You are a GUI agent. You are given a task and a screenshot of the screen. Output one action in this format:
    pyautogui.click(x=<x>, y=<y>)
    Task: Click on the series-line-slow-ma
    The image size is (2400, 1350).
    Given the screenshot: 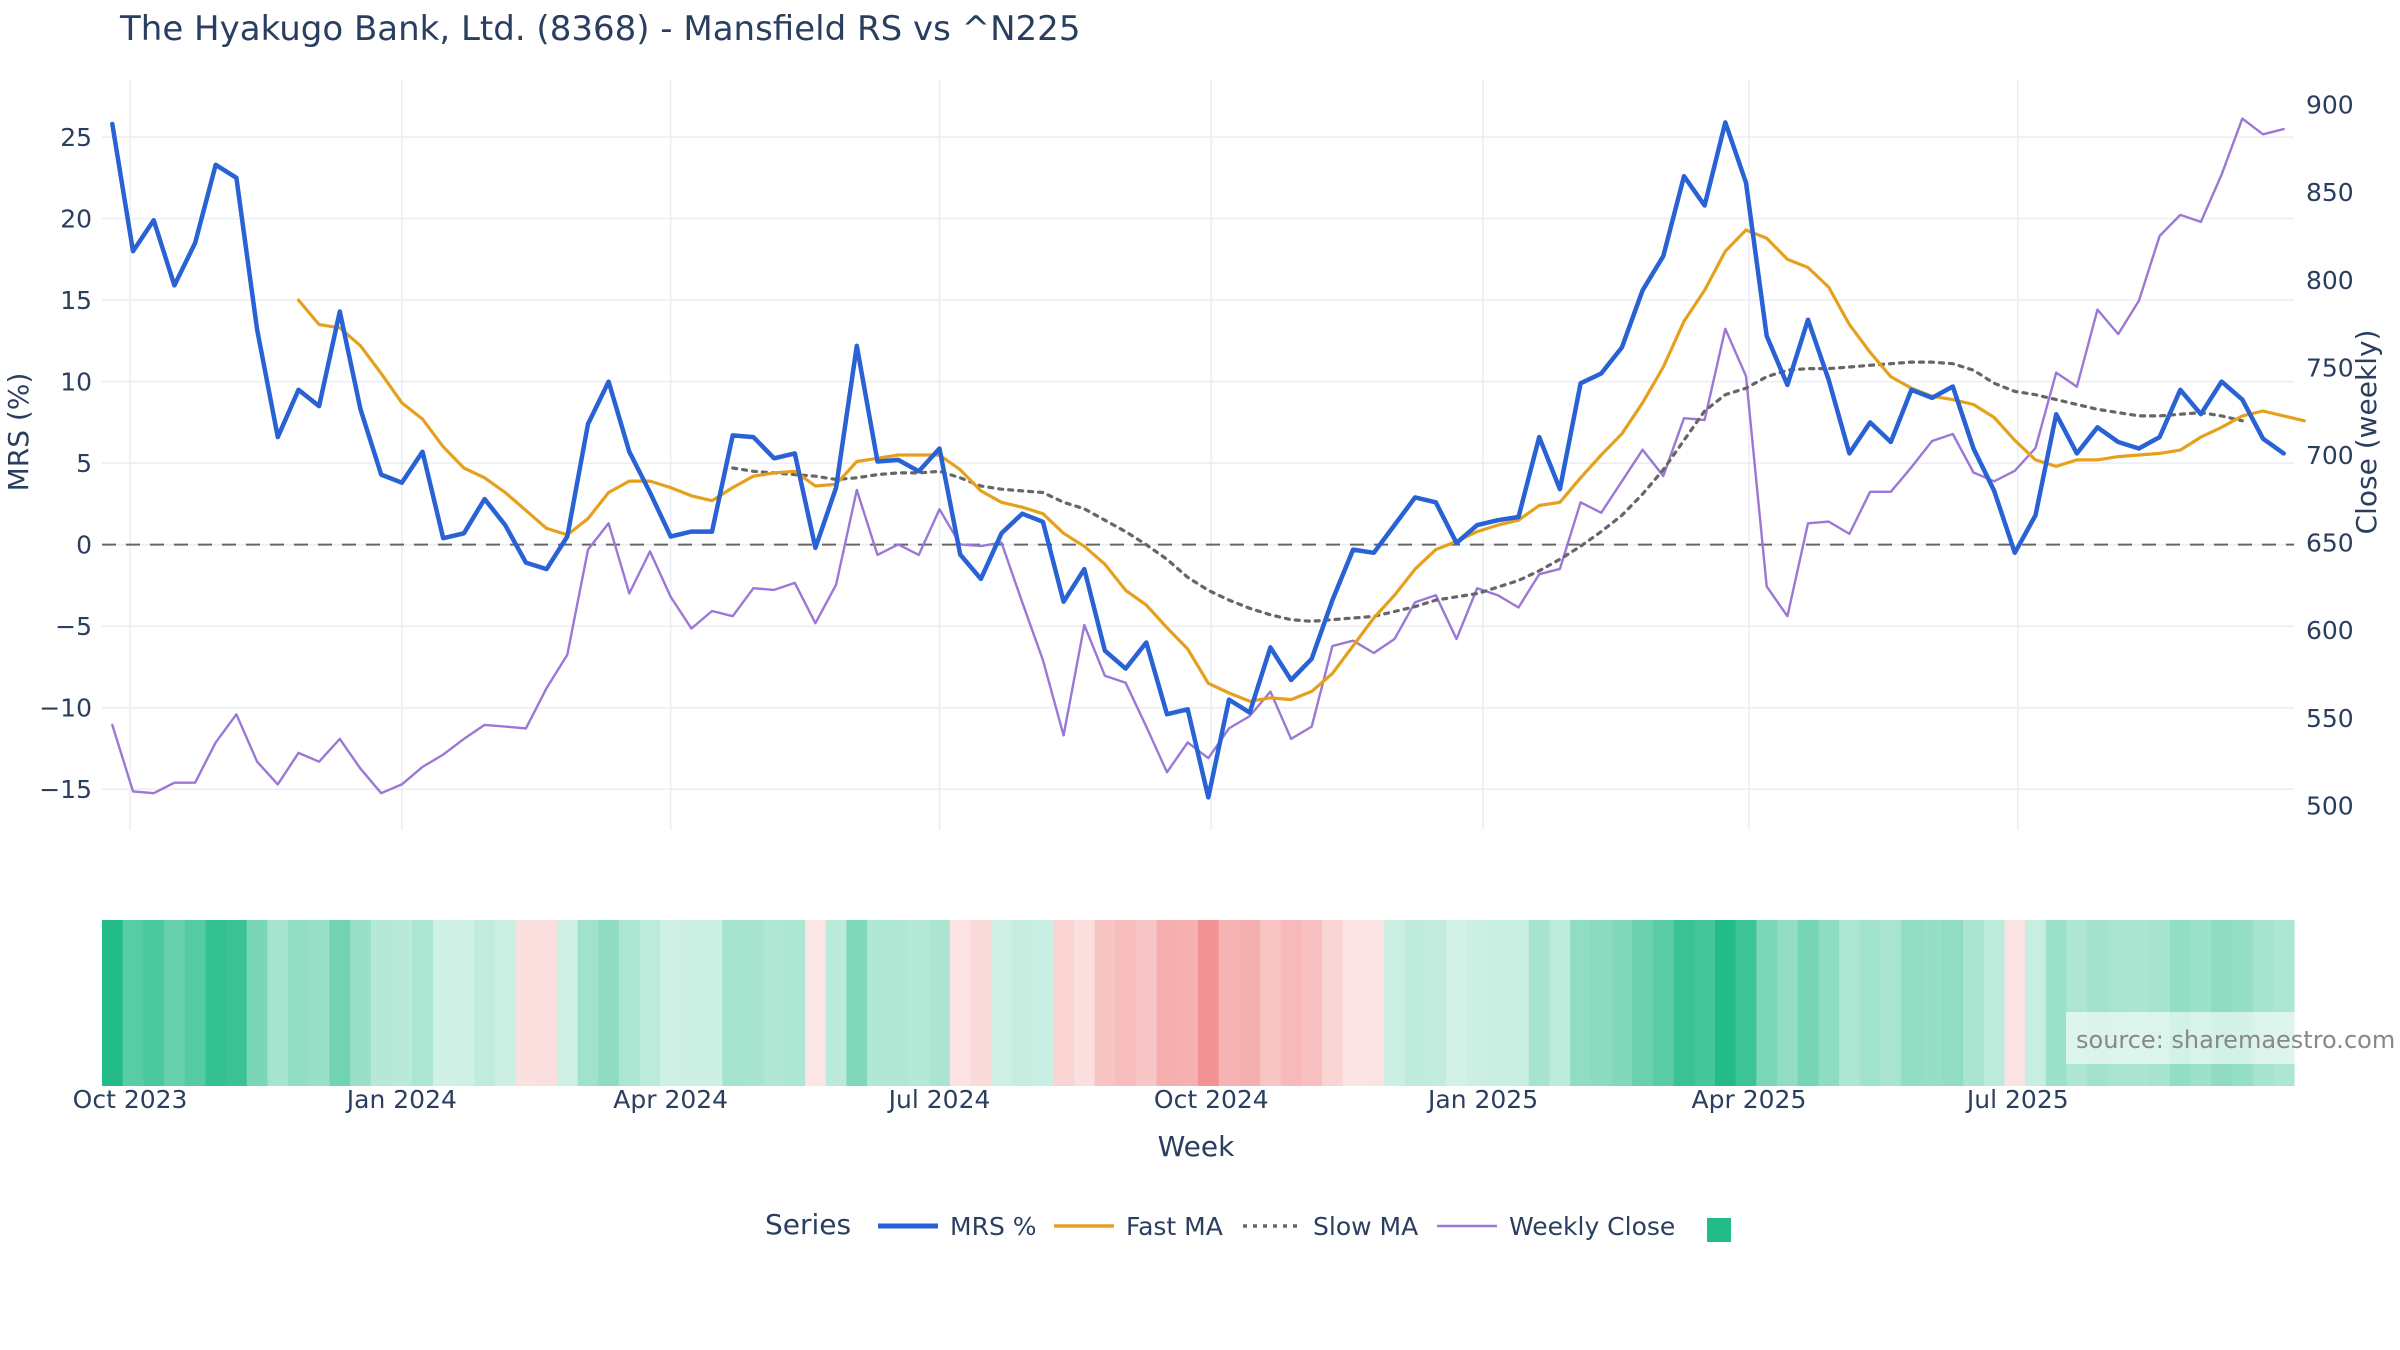 What is the action you would take?
    pyautogui.click(x=1487, y=491)
    